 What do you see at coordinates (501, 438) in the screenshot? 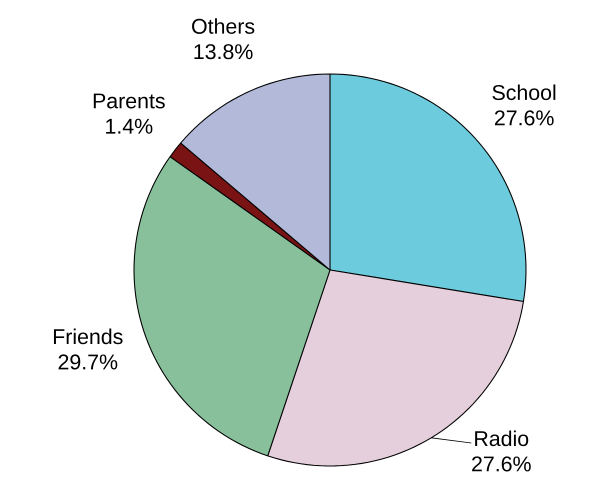
I see `slice-label: Radio` at bounding box center [501, 438].